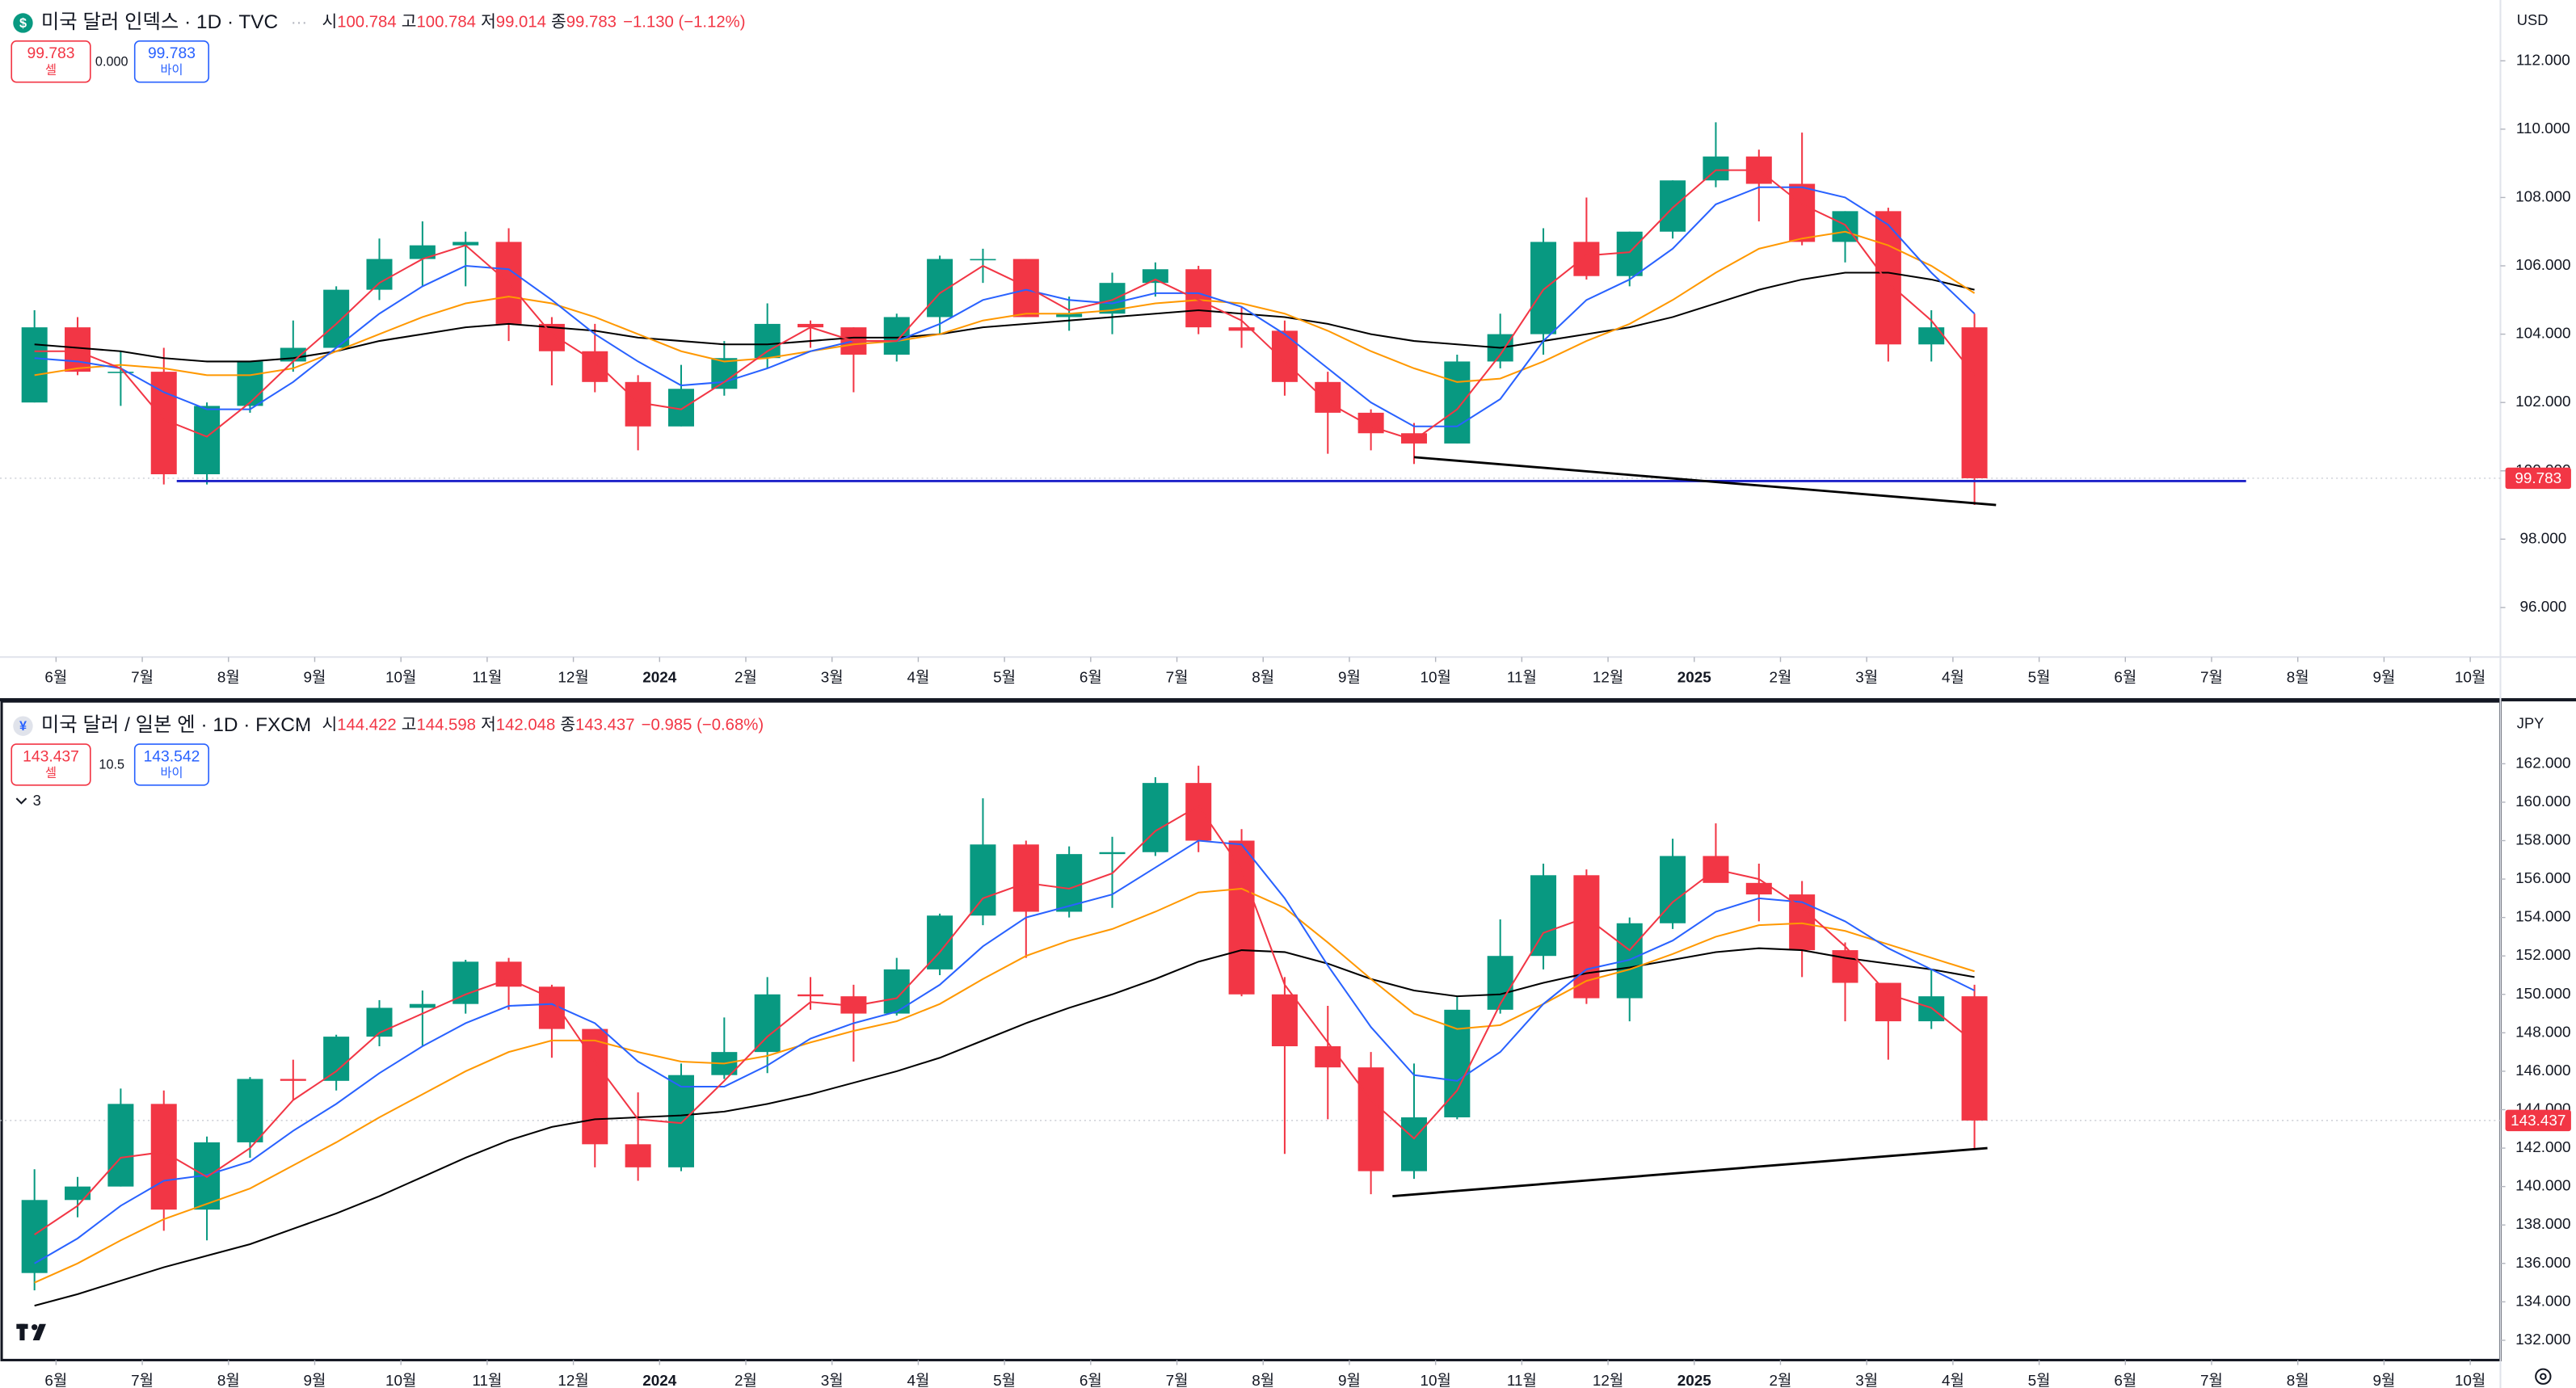 Image resolution: width=2576 pixels, height=1388 pixels. I want to click on ohlc-value: 99.783, so click(591, 23).